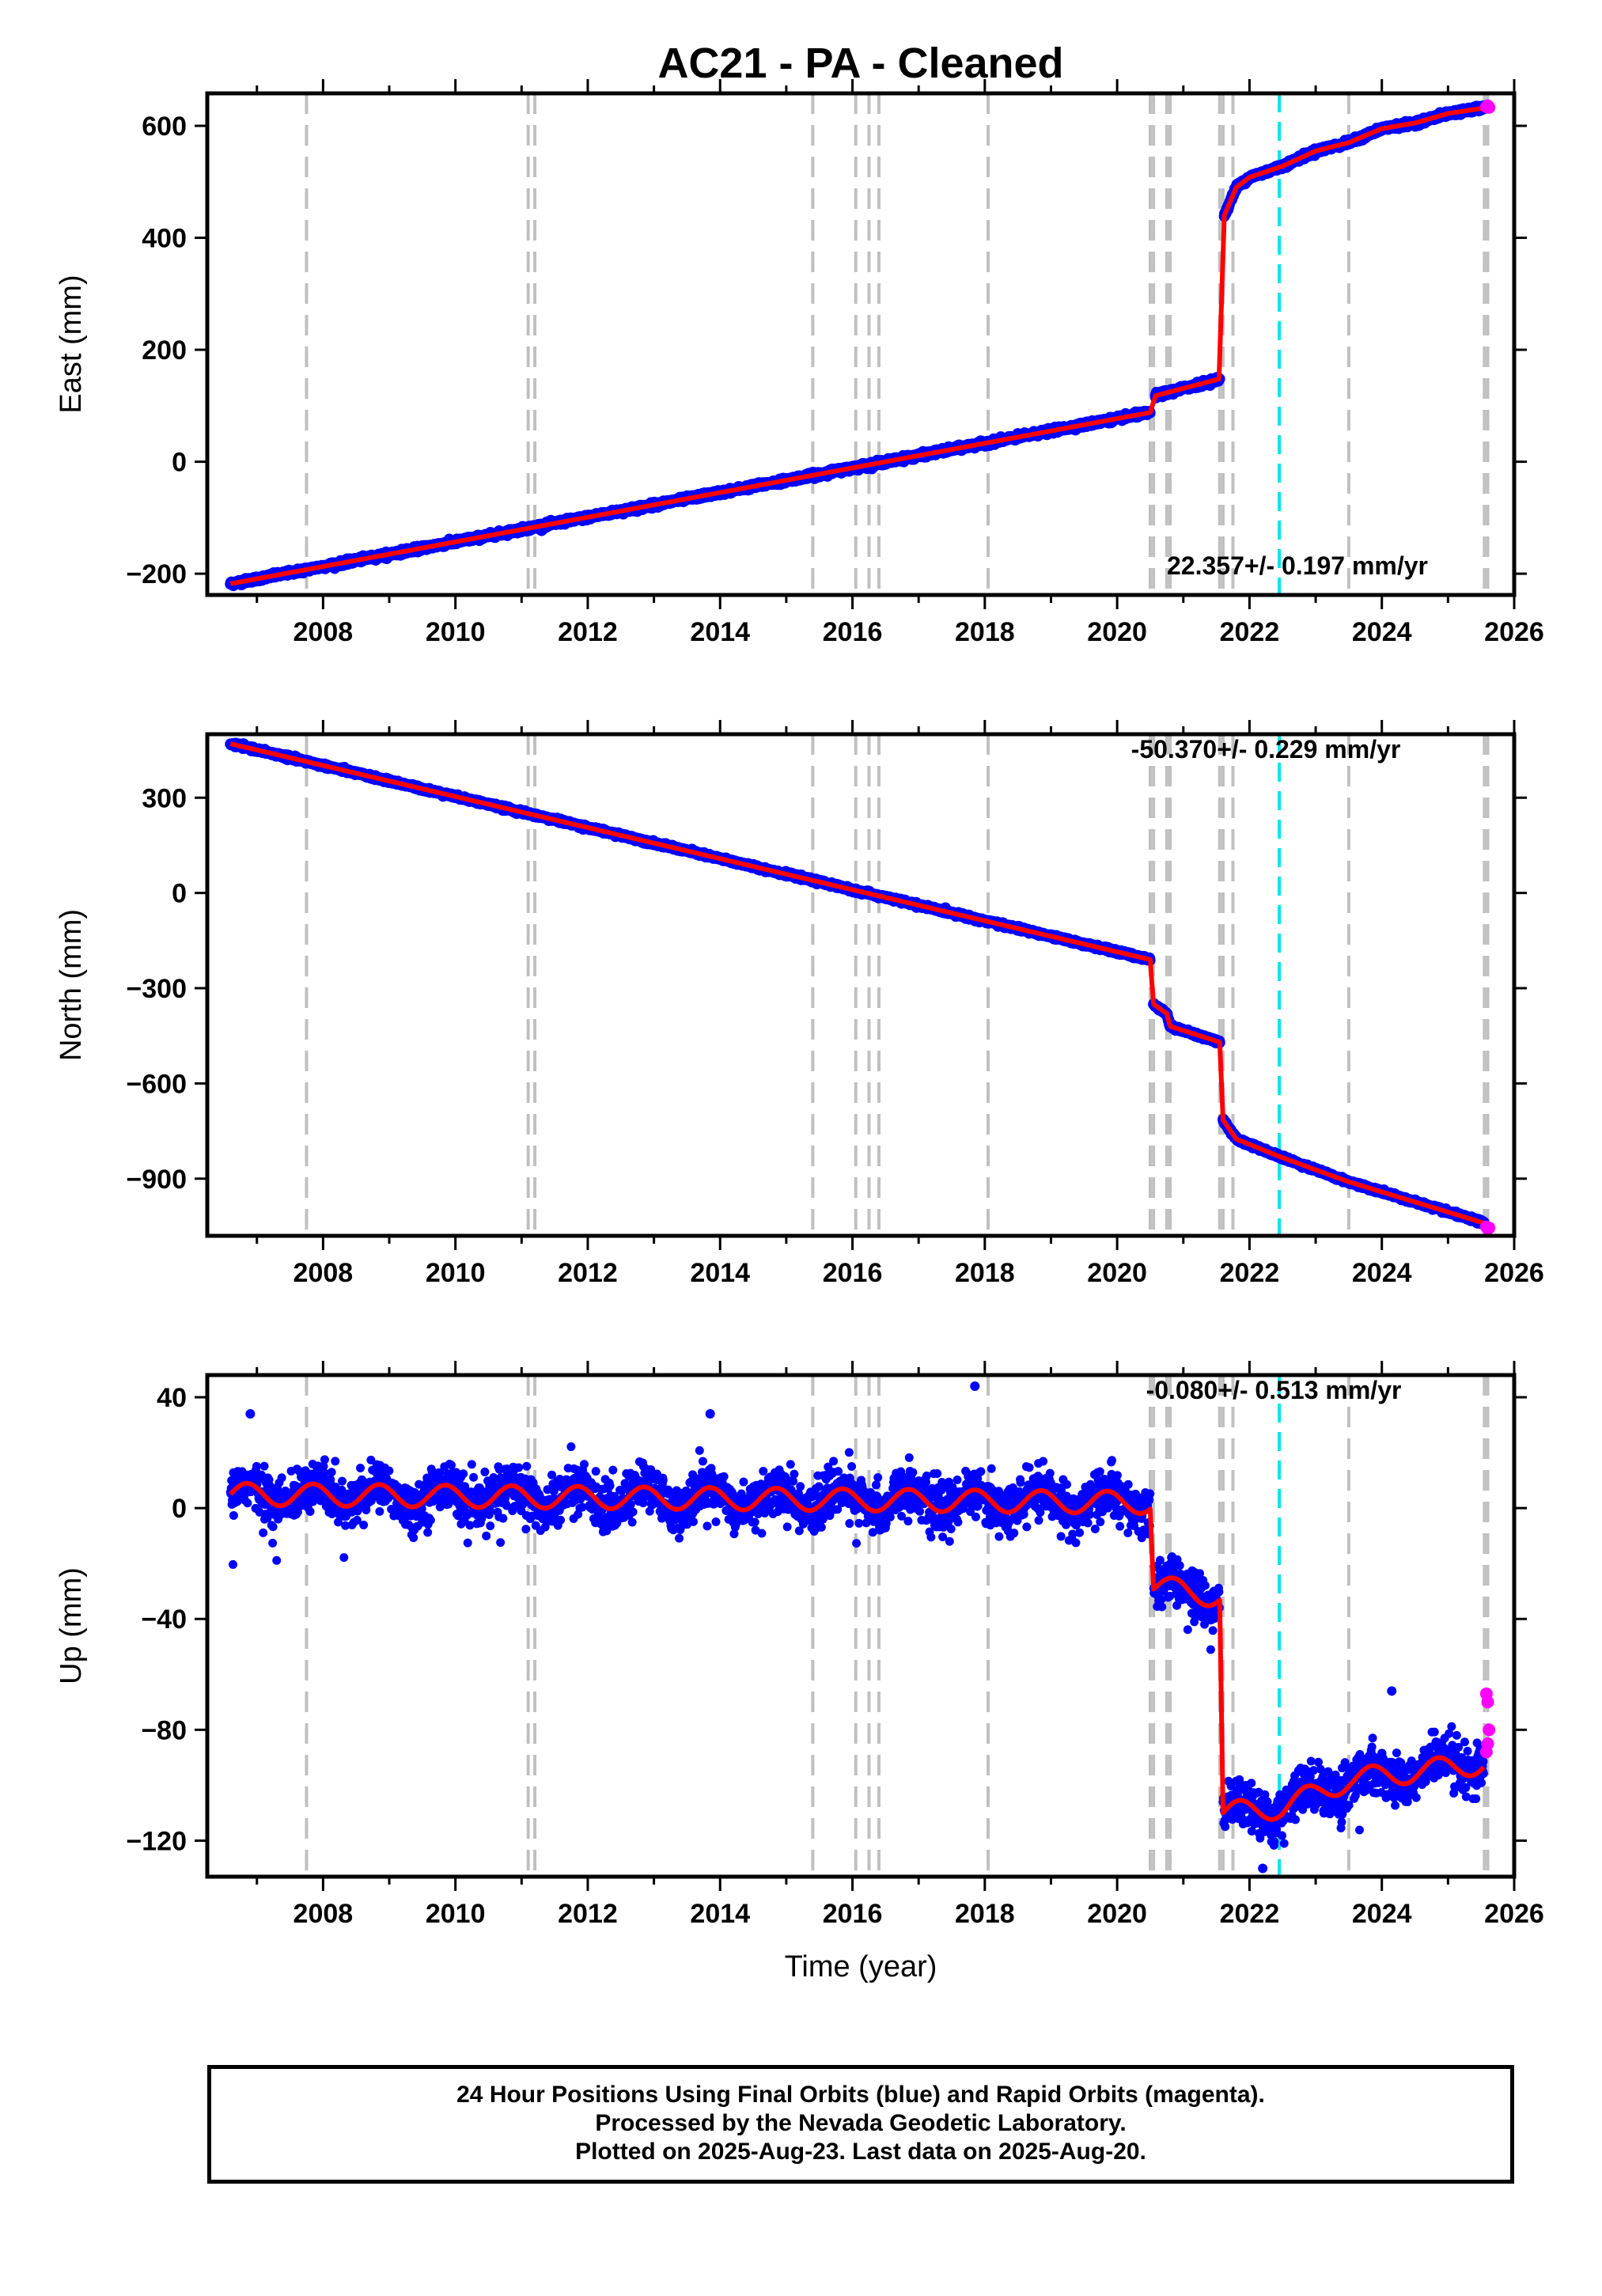 The image size is (1602, 2296). I want to click on east-y-tick-label: 600, so click(164, 127).